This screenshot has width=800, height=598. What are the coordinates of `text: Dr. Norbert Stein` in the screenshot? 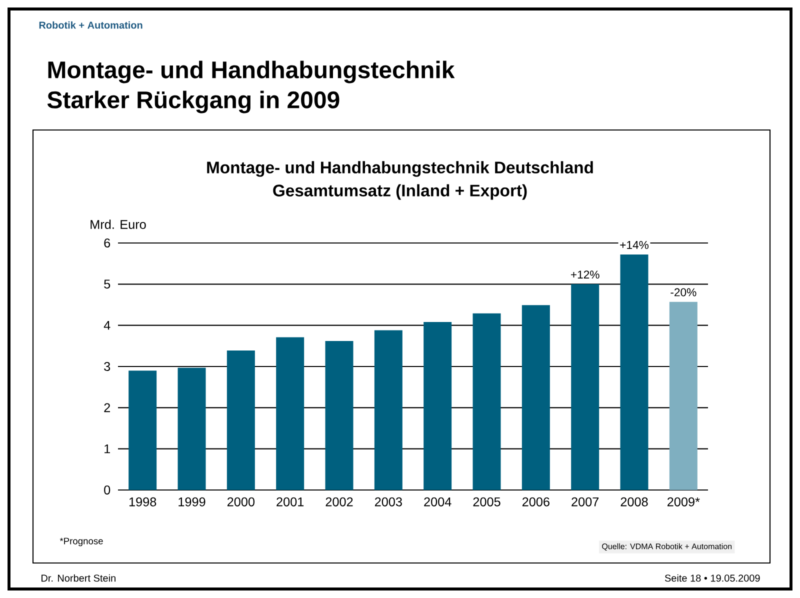 It's located at (79, 578).